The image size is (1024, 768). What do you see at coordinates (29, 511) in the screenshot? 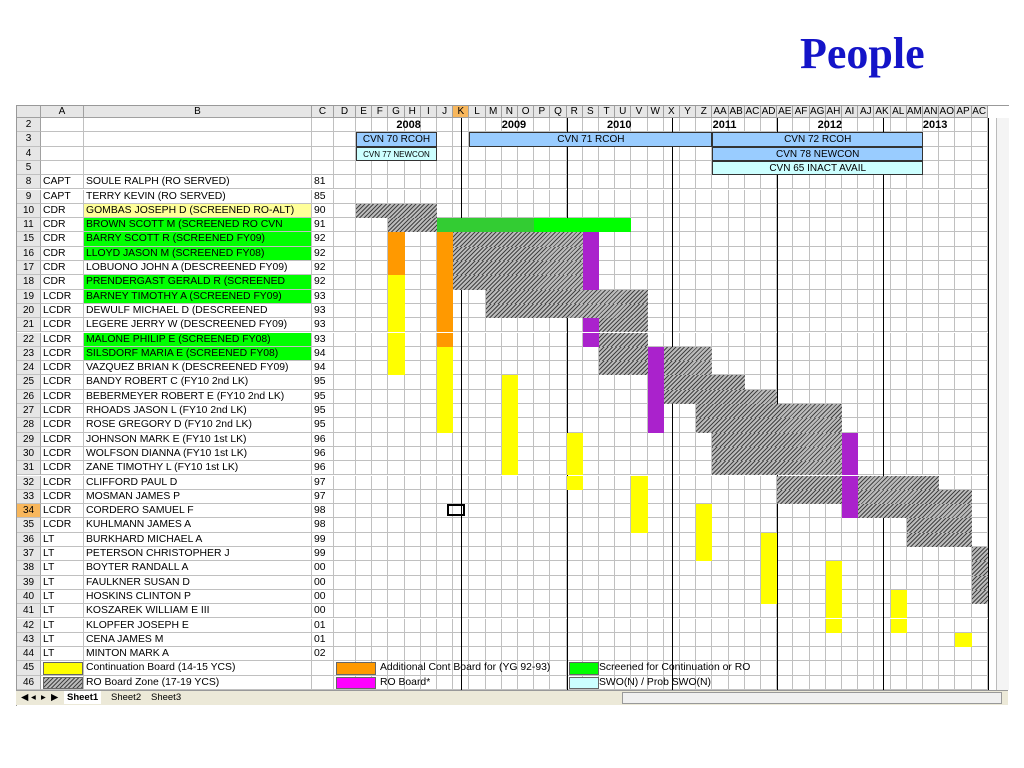
I see `row-header: 34` at bounding box center [29, 511].